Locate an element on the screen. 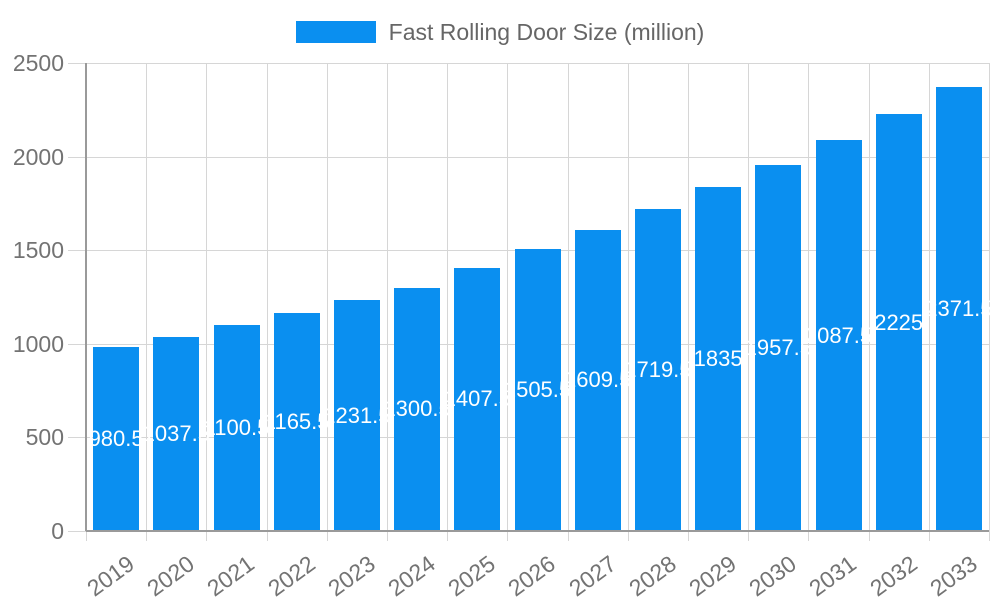  x-axis-label-2033: 2033 is located at coordinates (953, 575).